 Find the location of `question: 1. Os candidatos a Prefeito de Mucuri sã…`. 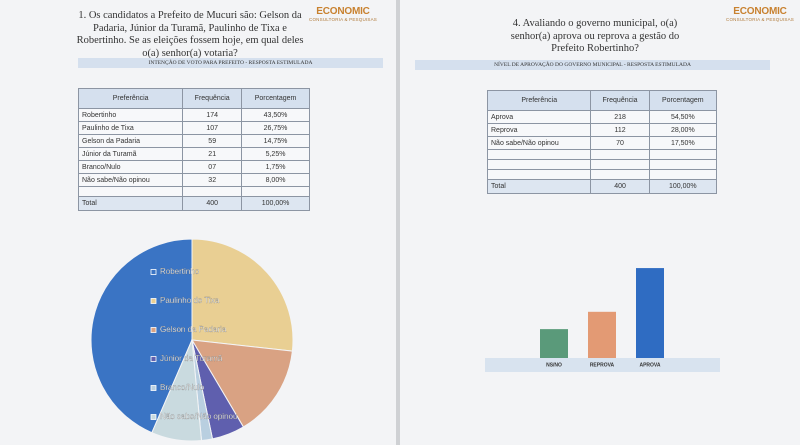

question: 1. Os candidatos a Prefeito de Mucuri sã… is located at coordinates (190, 34).